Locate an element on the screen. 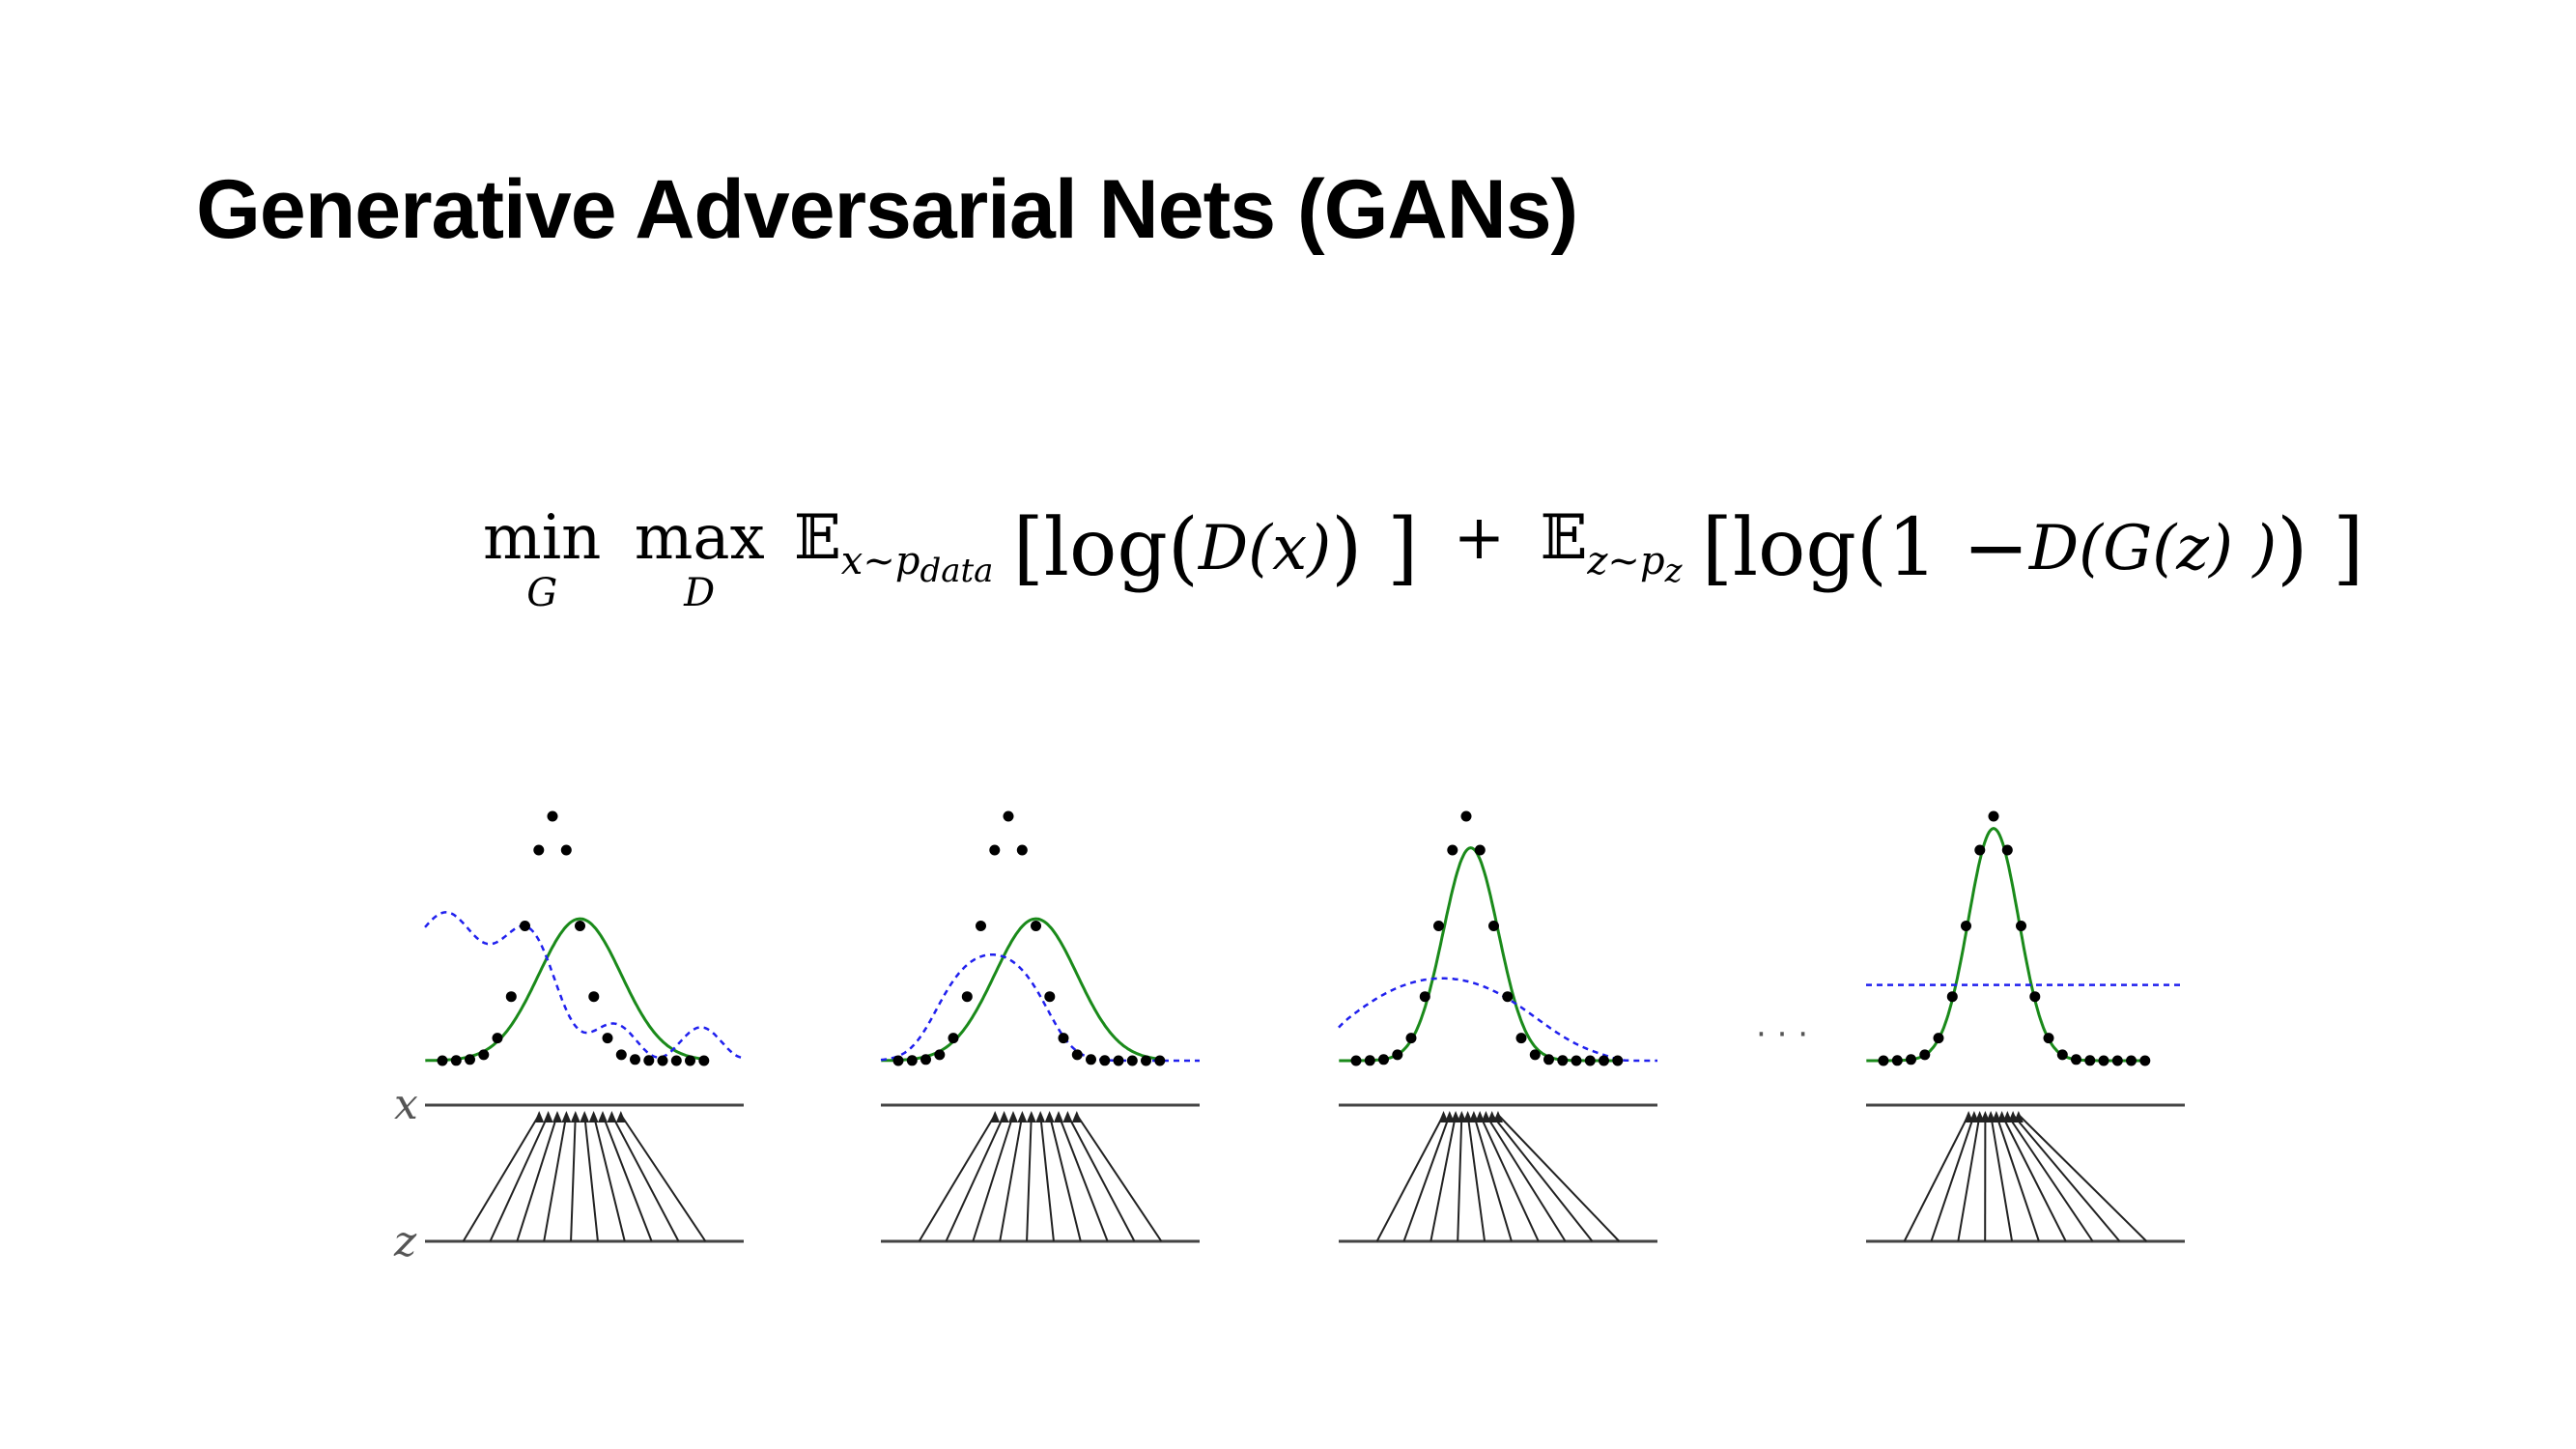 Image resolution: width=2576 pixels, height=1449 pixels. expectation-data: 𝔼x~pdata is located at coordinates (894, 546).